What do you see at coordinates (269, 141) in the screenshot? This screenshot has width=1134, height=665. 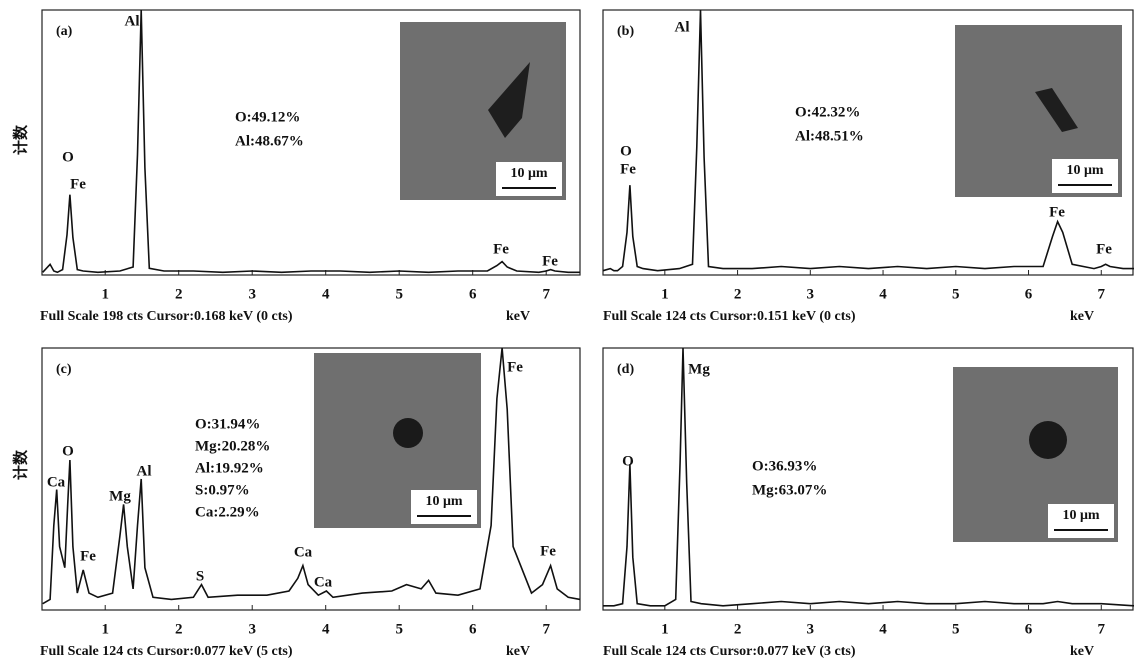 I see `composition-line: Al:48.67%` at bounding box center [269, 141].